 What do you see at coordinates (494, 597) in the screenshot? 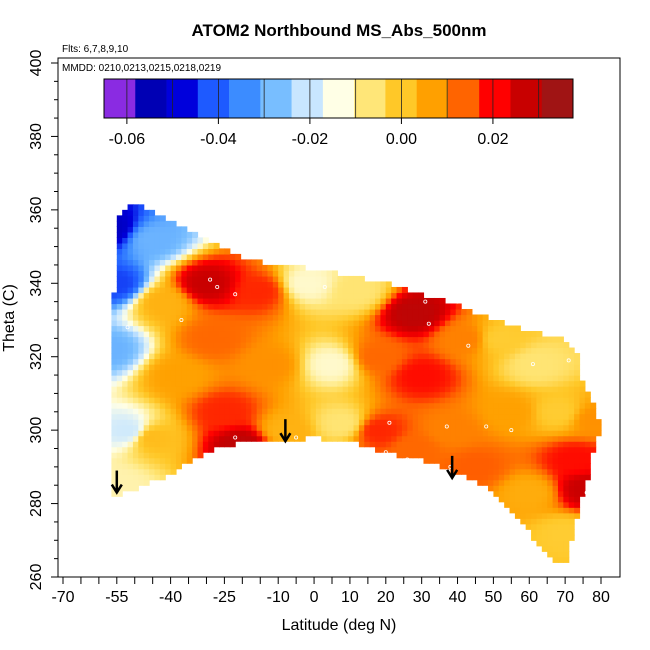
I see `x-tick-label: 50` at bounding box center [494, 597].